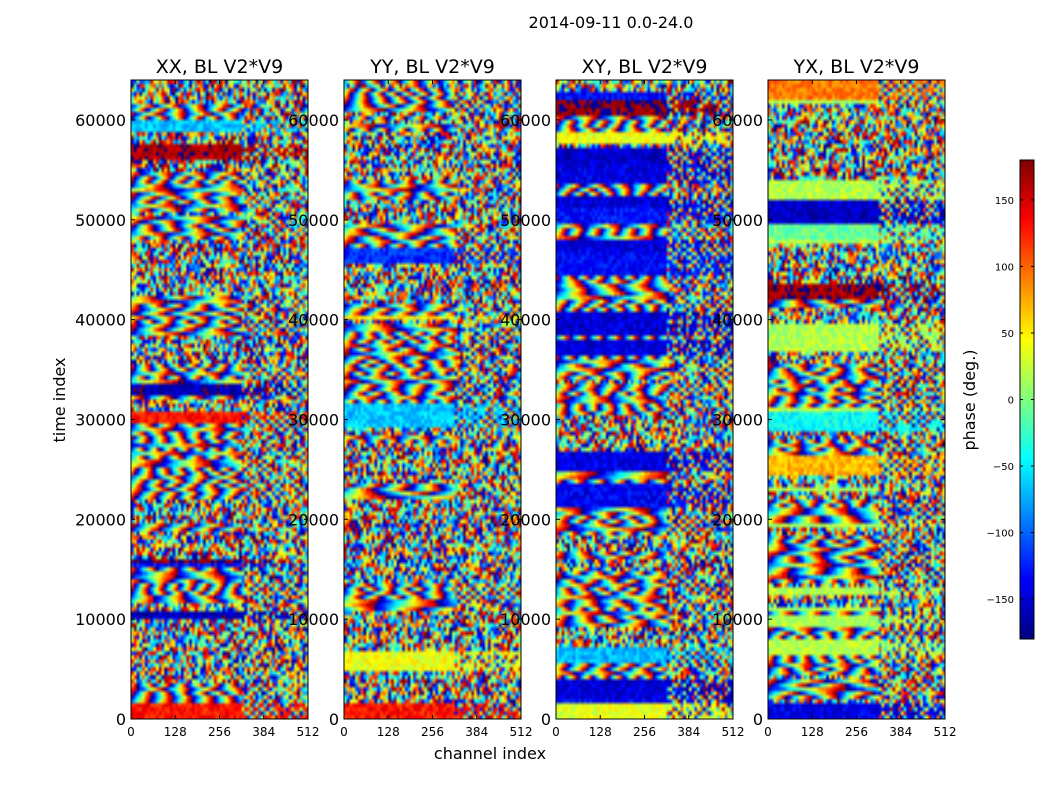  What do you see at coordinates (219, 67) in the screenshot?
I see `panel-title-xx: XX, BL V2*V9` at bounding box center [219, 67].